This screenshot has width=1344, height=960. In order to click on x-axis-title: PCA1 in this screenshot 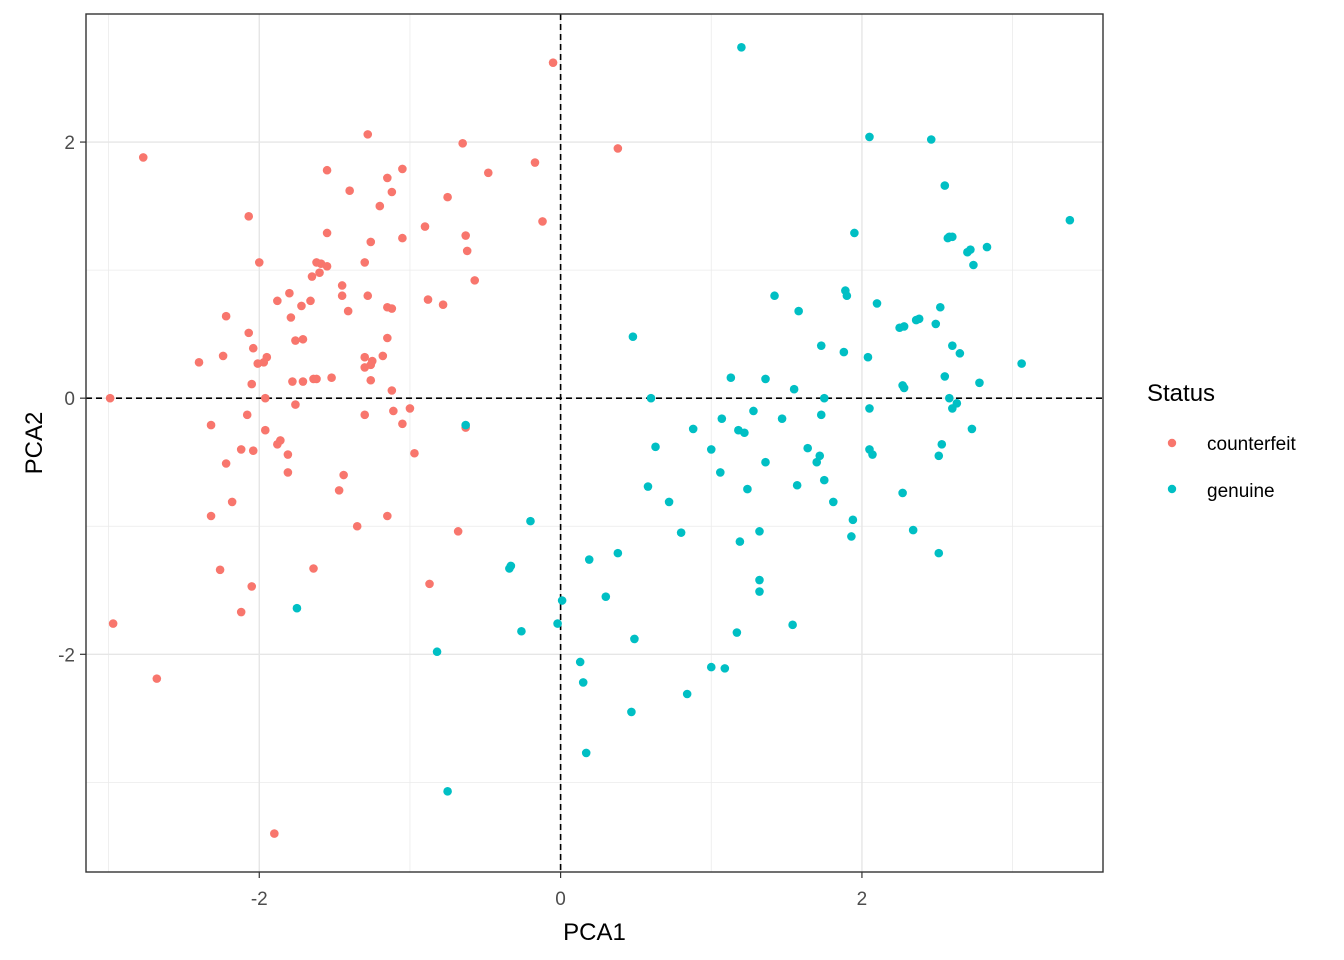, I will do `click(594, 932)`.